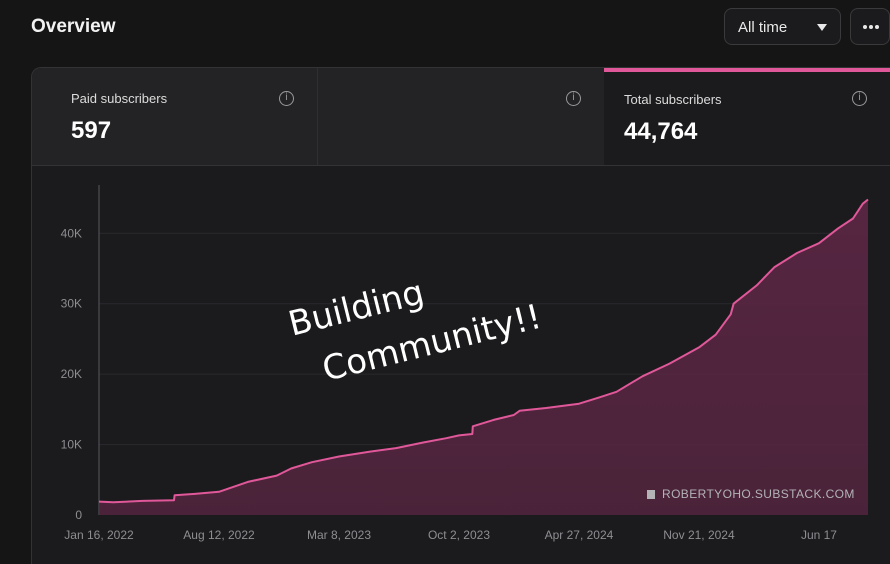  Describe the element at coordinates (651, 494) in the screenshot. I see `bookmark-icon` at that location.